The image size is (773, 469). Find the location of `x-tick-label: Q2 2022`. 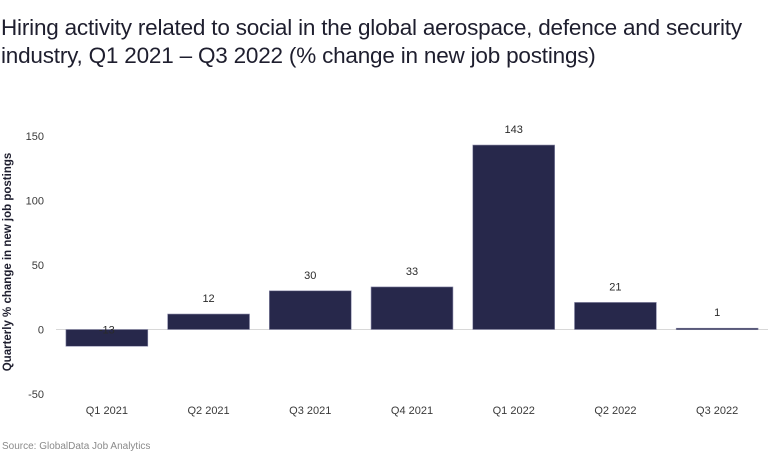

x-tick-label: Q2 2022 is located at coordinates (615, 411).